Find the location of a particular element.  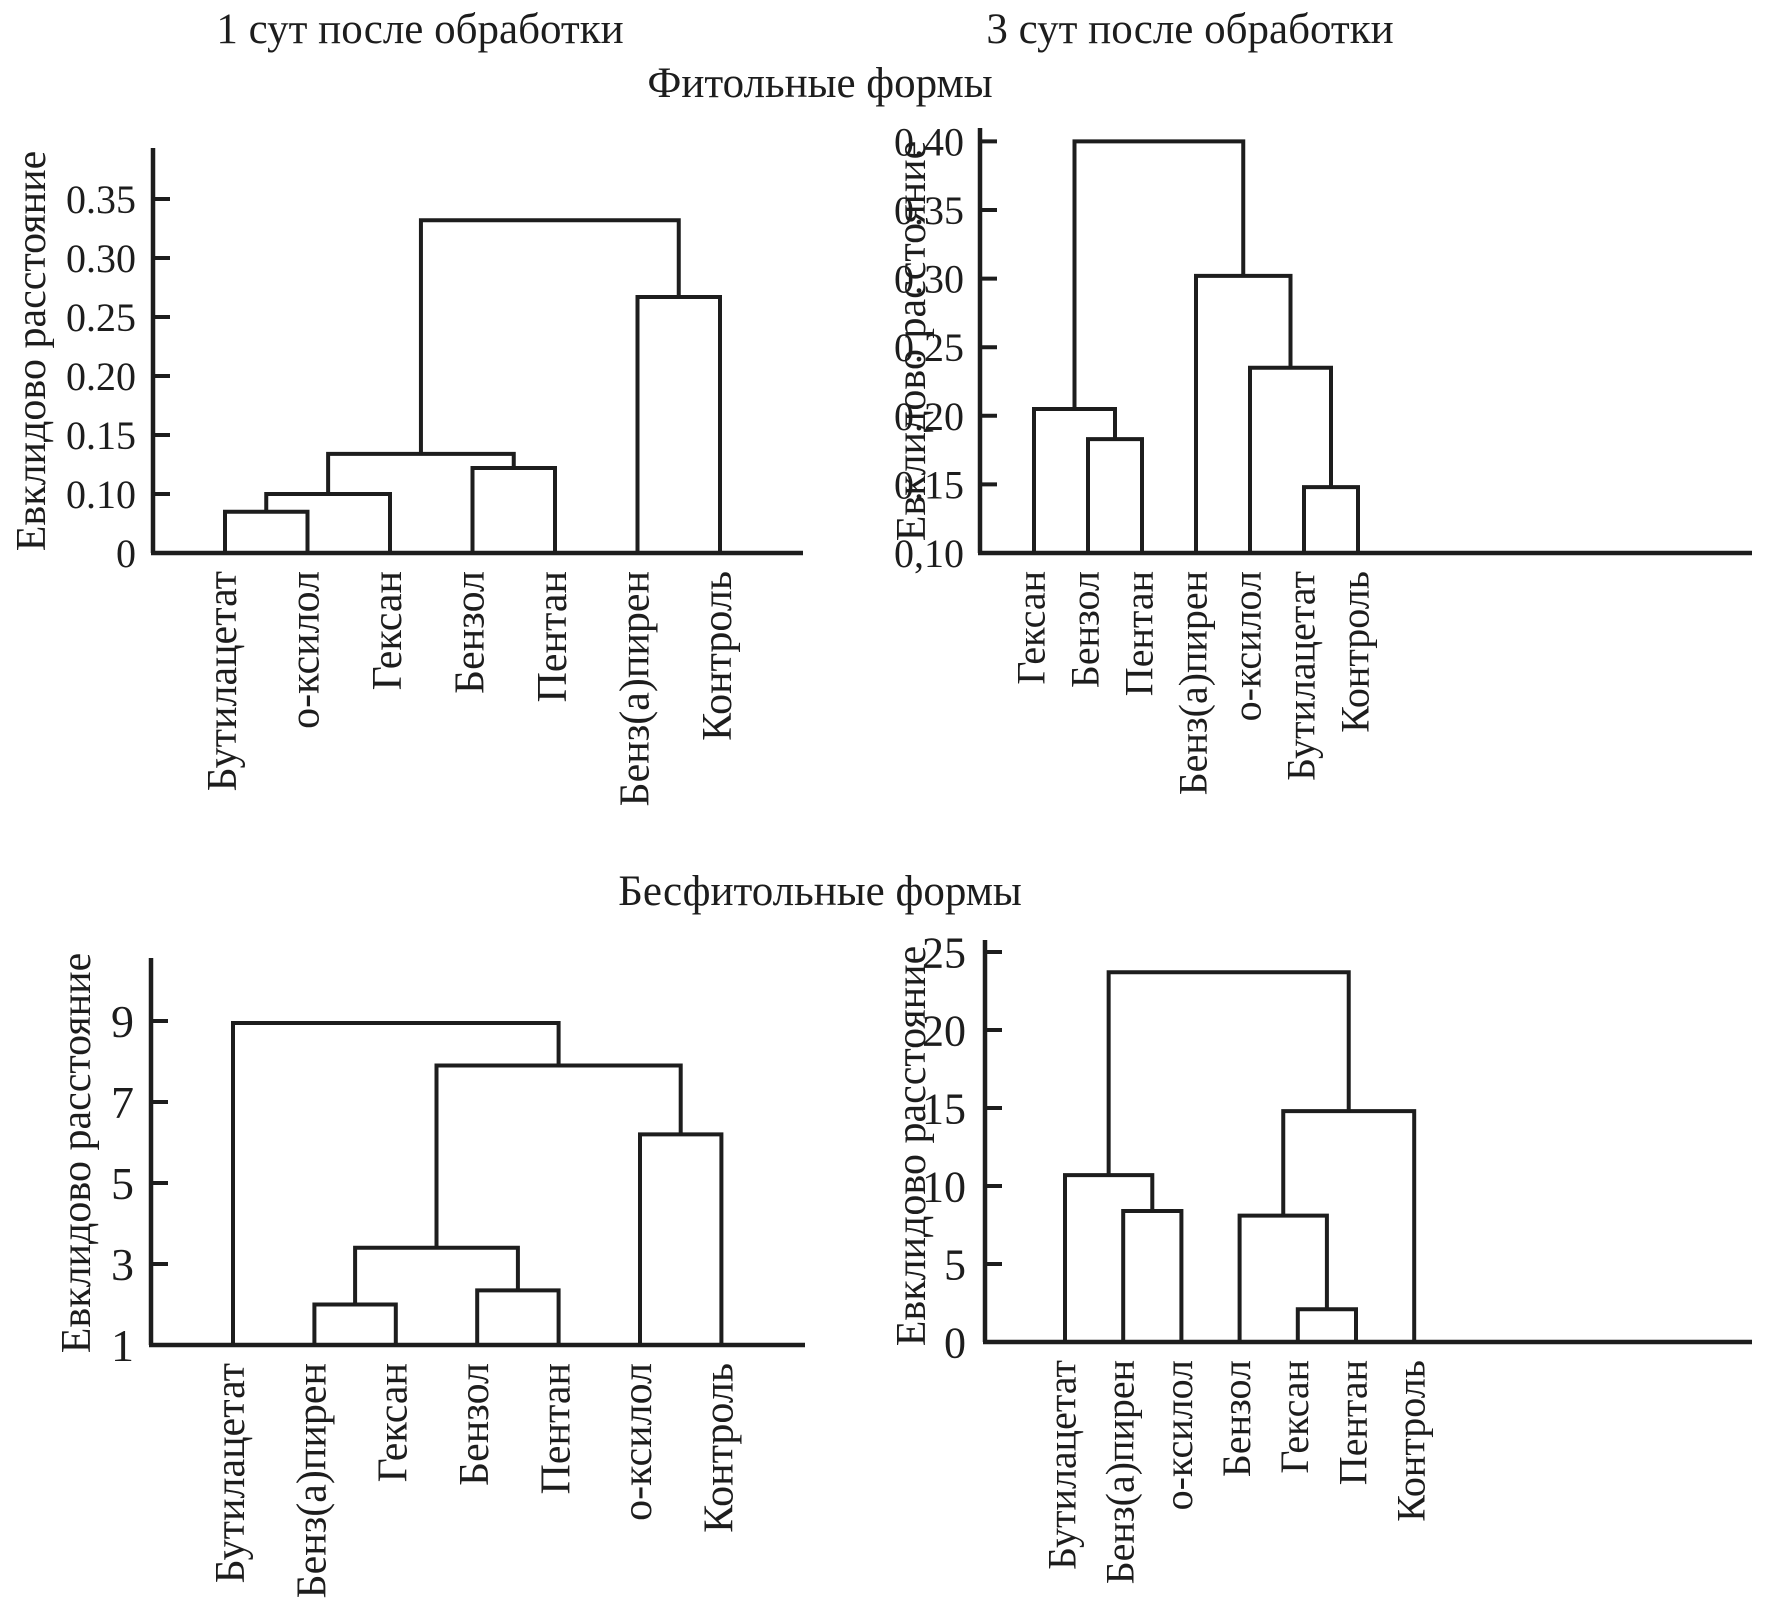

y-tick-label: 0.40 is located at coordinates (929, 141).